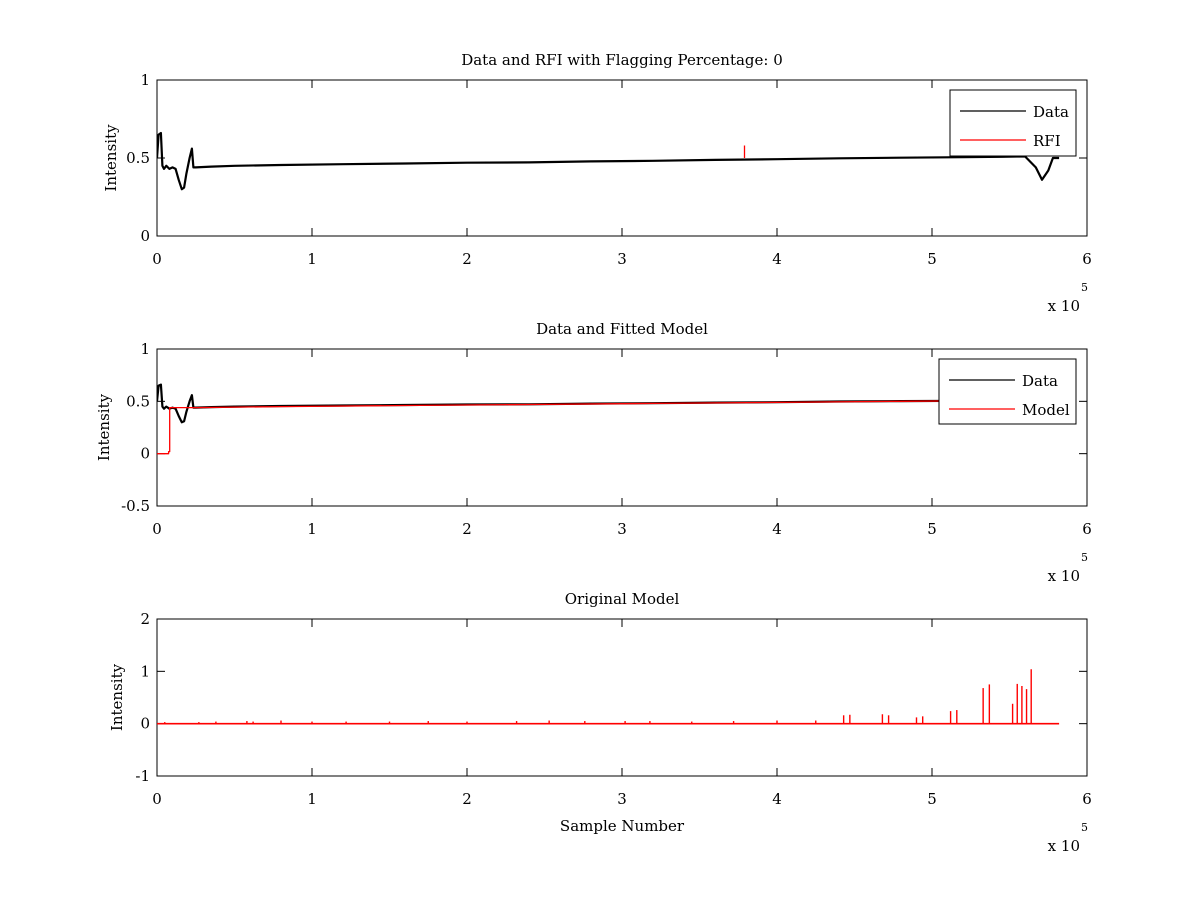  Describe the element at coordinates (622, 329) in the screenshot. I see `chart-title: Data and Fitted Model` at that location.